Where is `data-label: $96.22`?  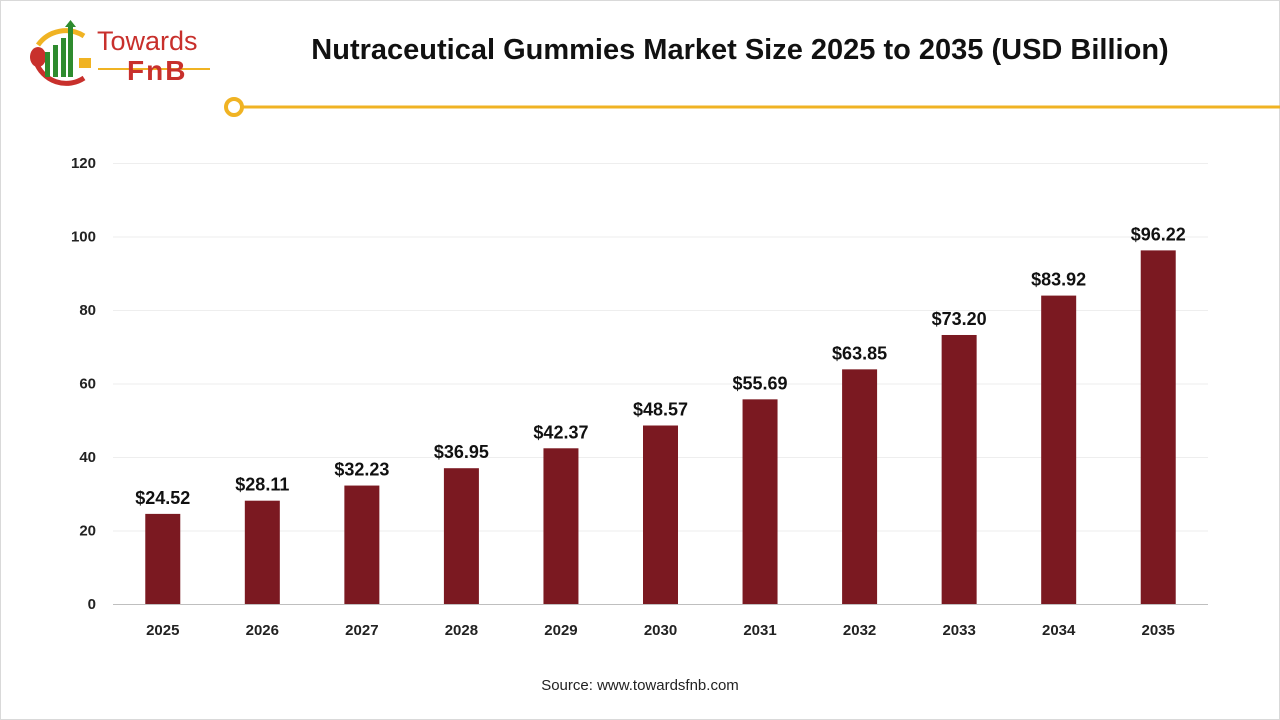
data-label: $96.22 is located at coordinates (1158, 234).